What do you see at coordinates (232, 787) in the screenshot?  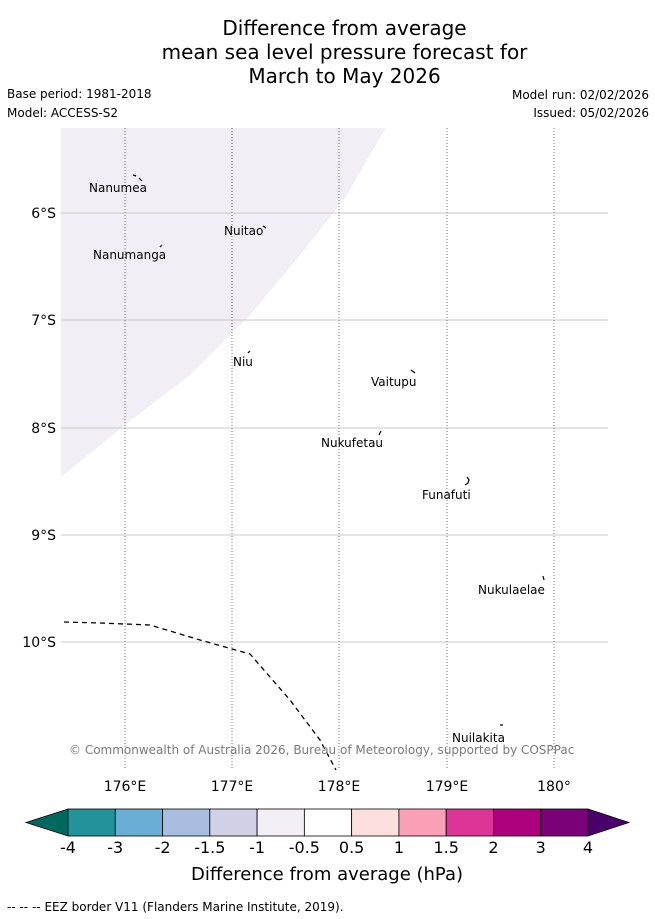 I see `lon-label-177e: 177°E` at bounding box center [232, 787].